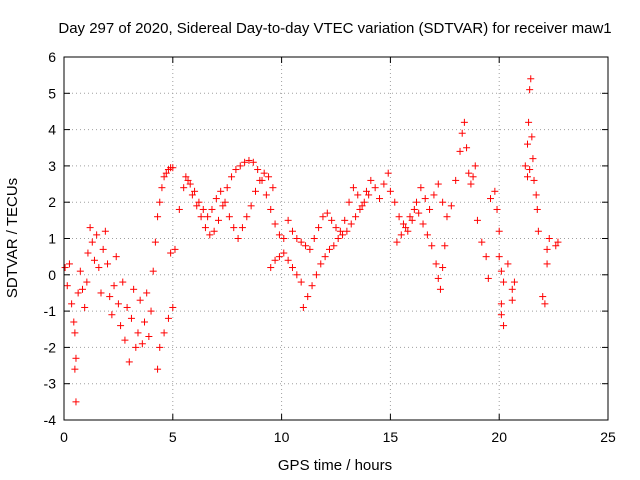  I want to click on y-axis-label: SDTVAR / TECUs, so click(12, 238).